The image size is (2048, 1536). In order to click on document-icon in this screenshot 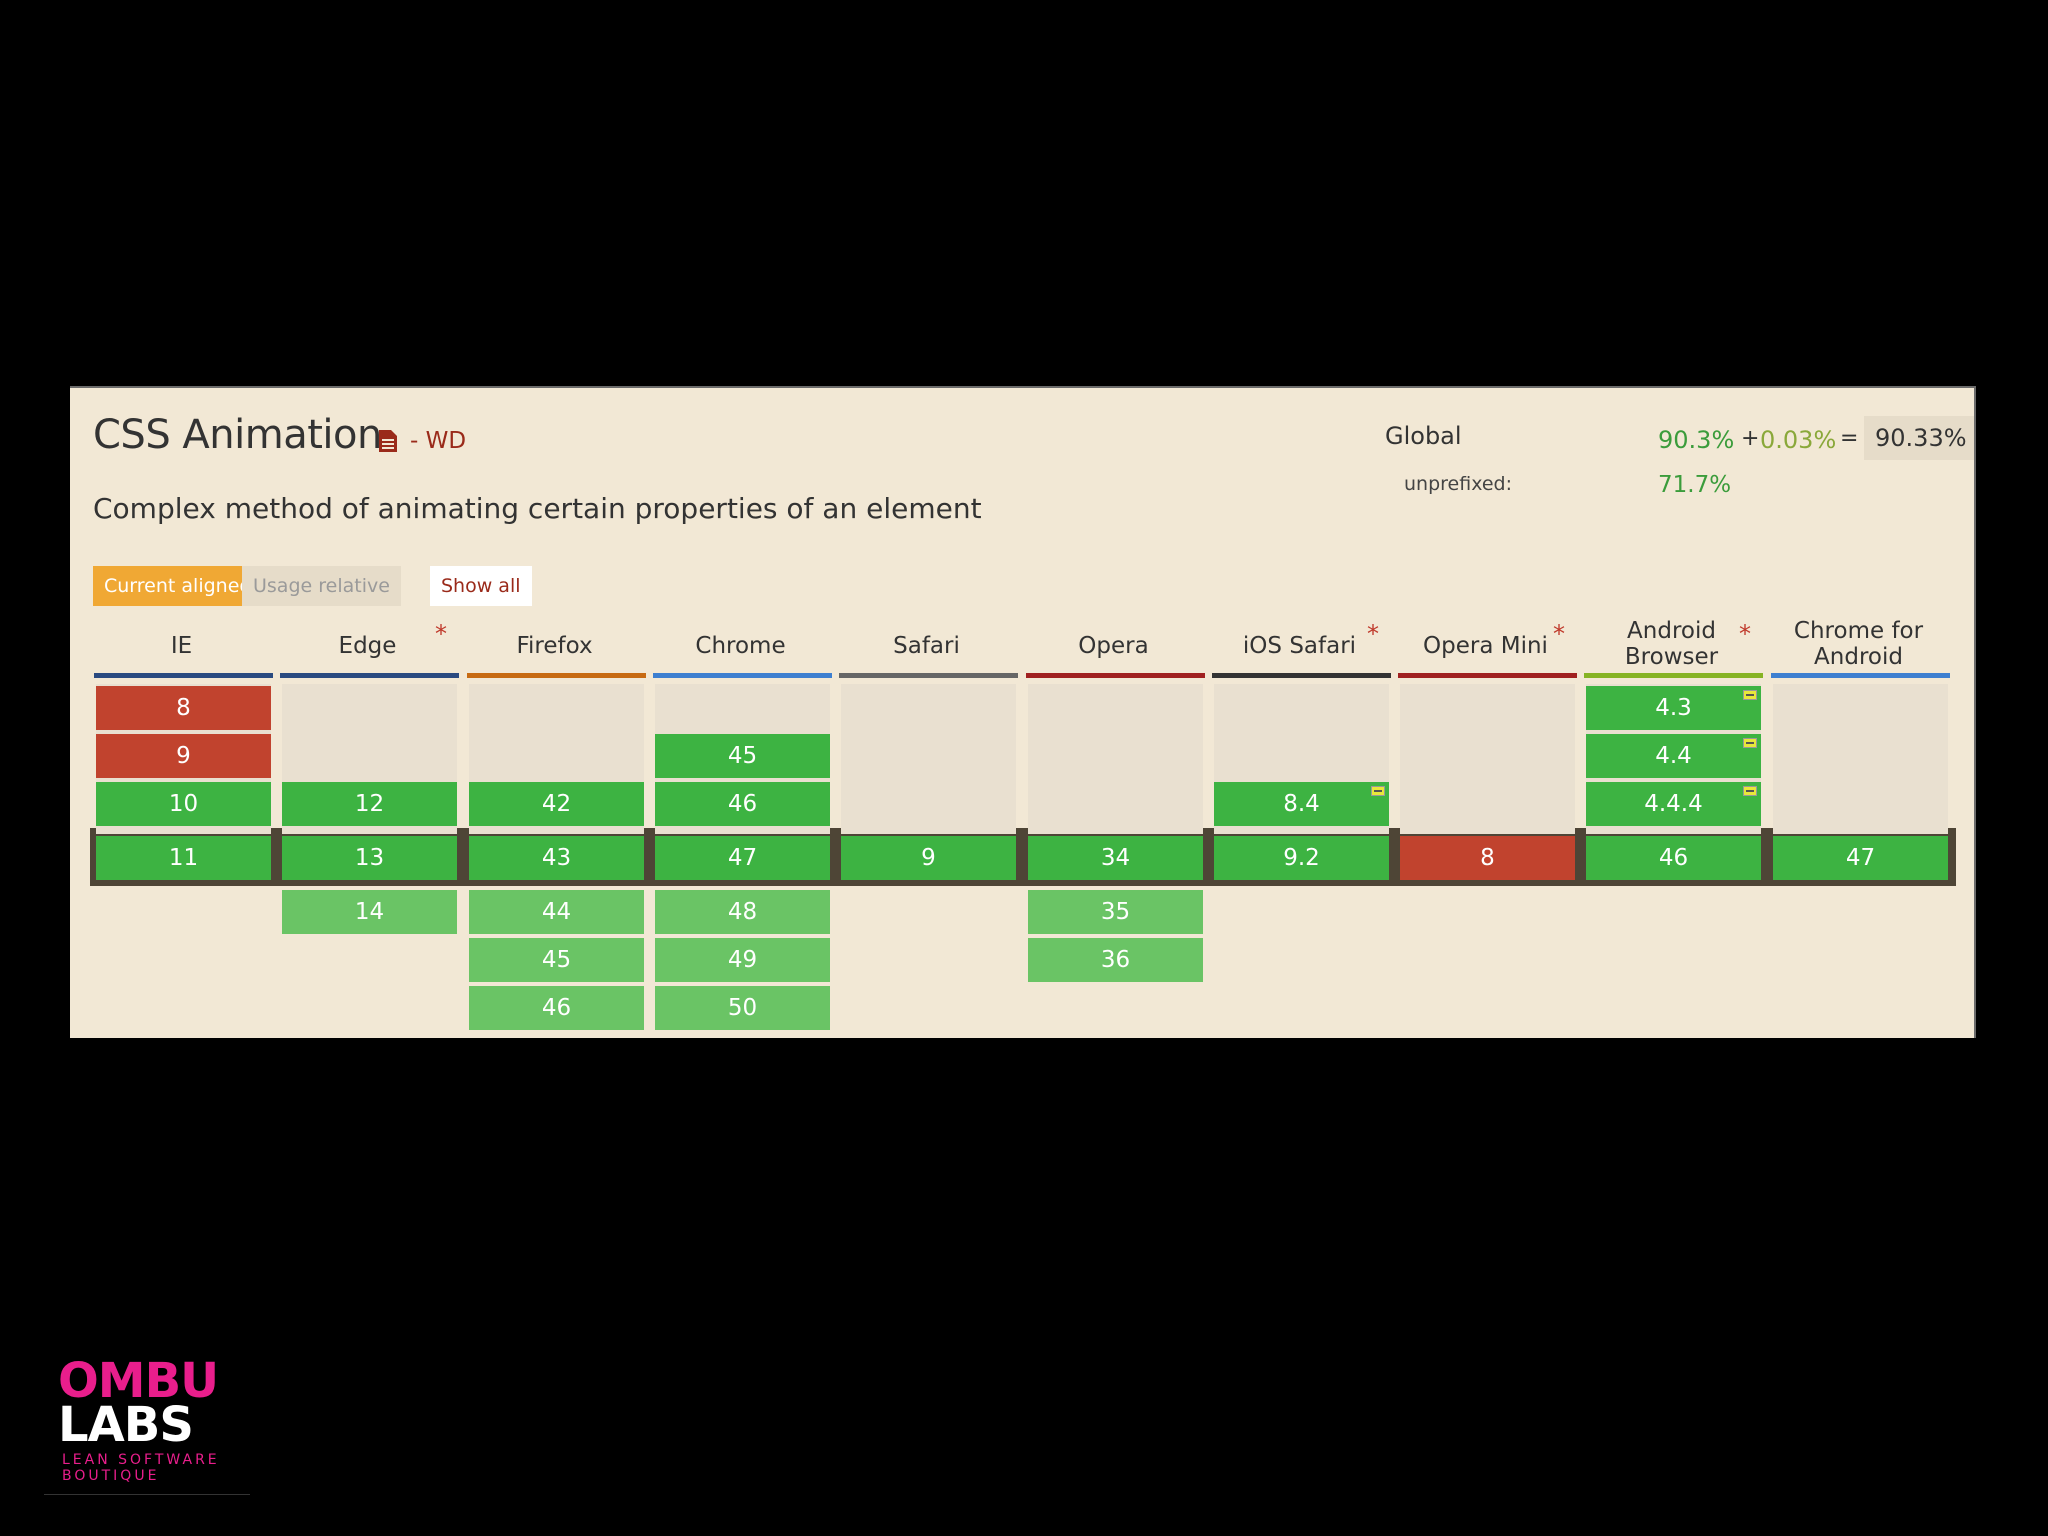, I will do `click(388, 441)`.